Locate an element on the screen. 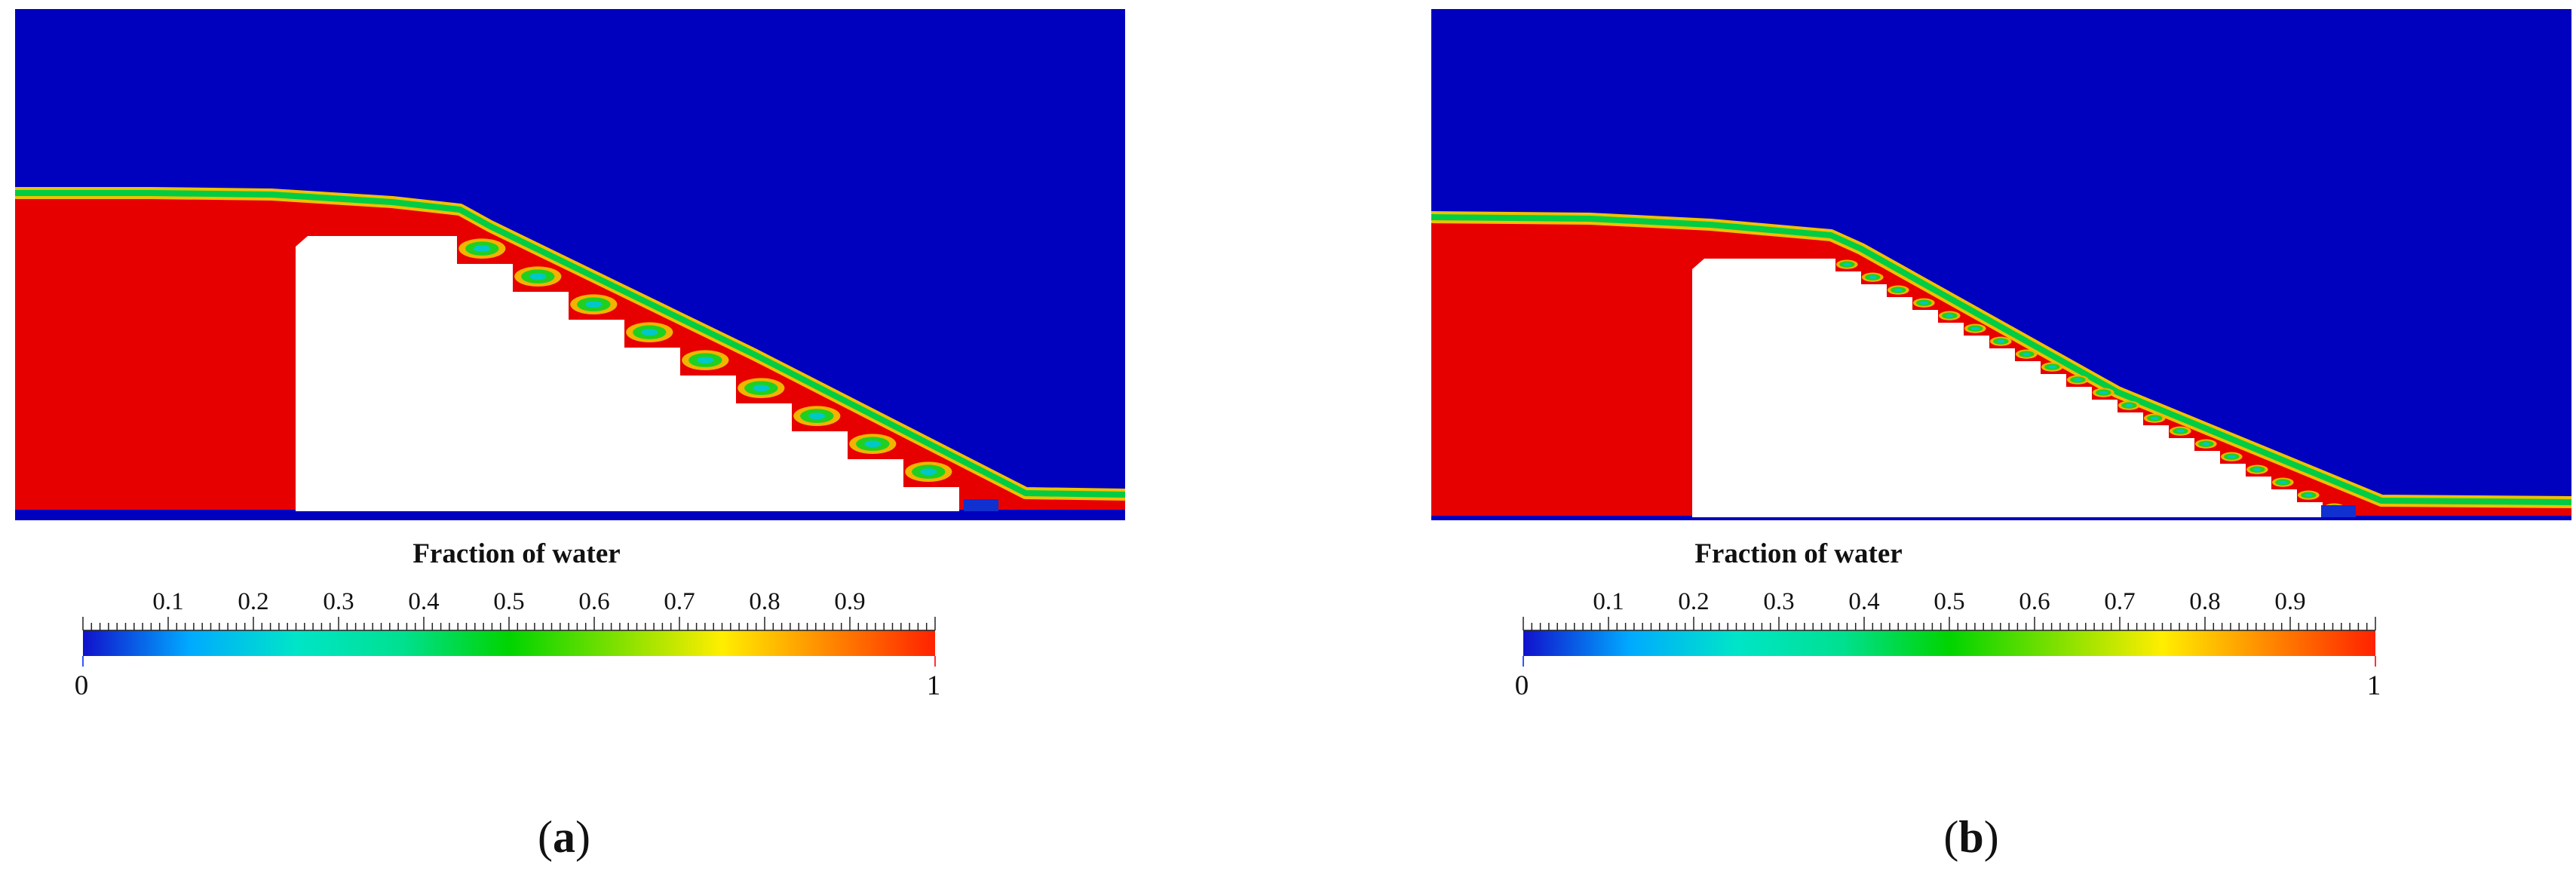  panel-caption-b: (b) is located at coordinates (1971, 837).